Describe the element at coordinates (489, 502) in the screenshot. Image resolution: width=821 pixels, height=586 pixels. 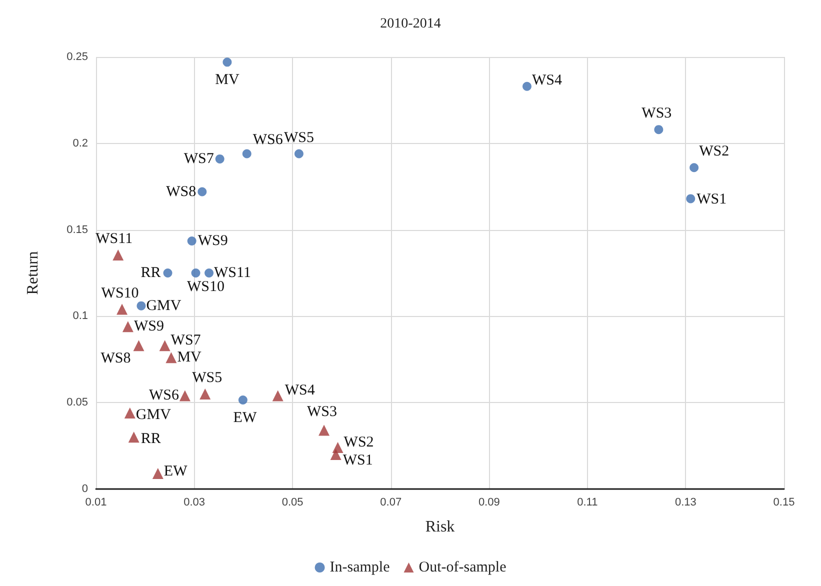
I see `x-tick-label: 0.09` at that location.